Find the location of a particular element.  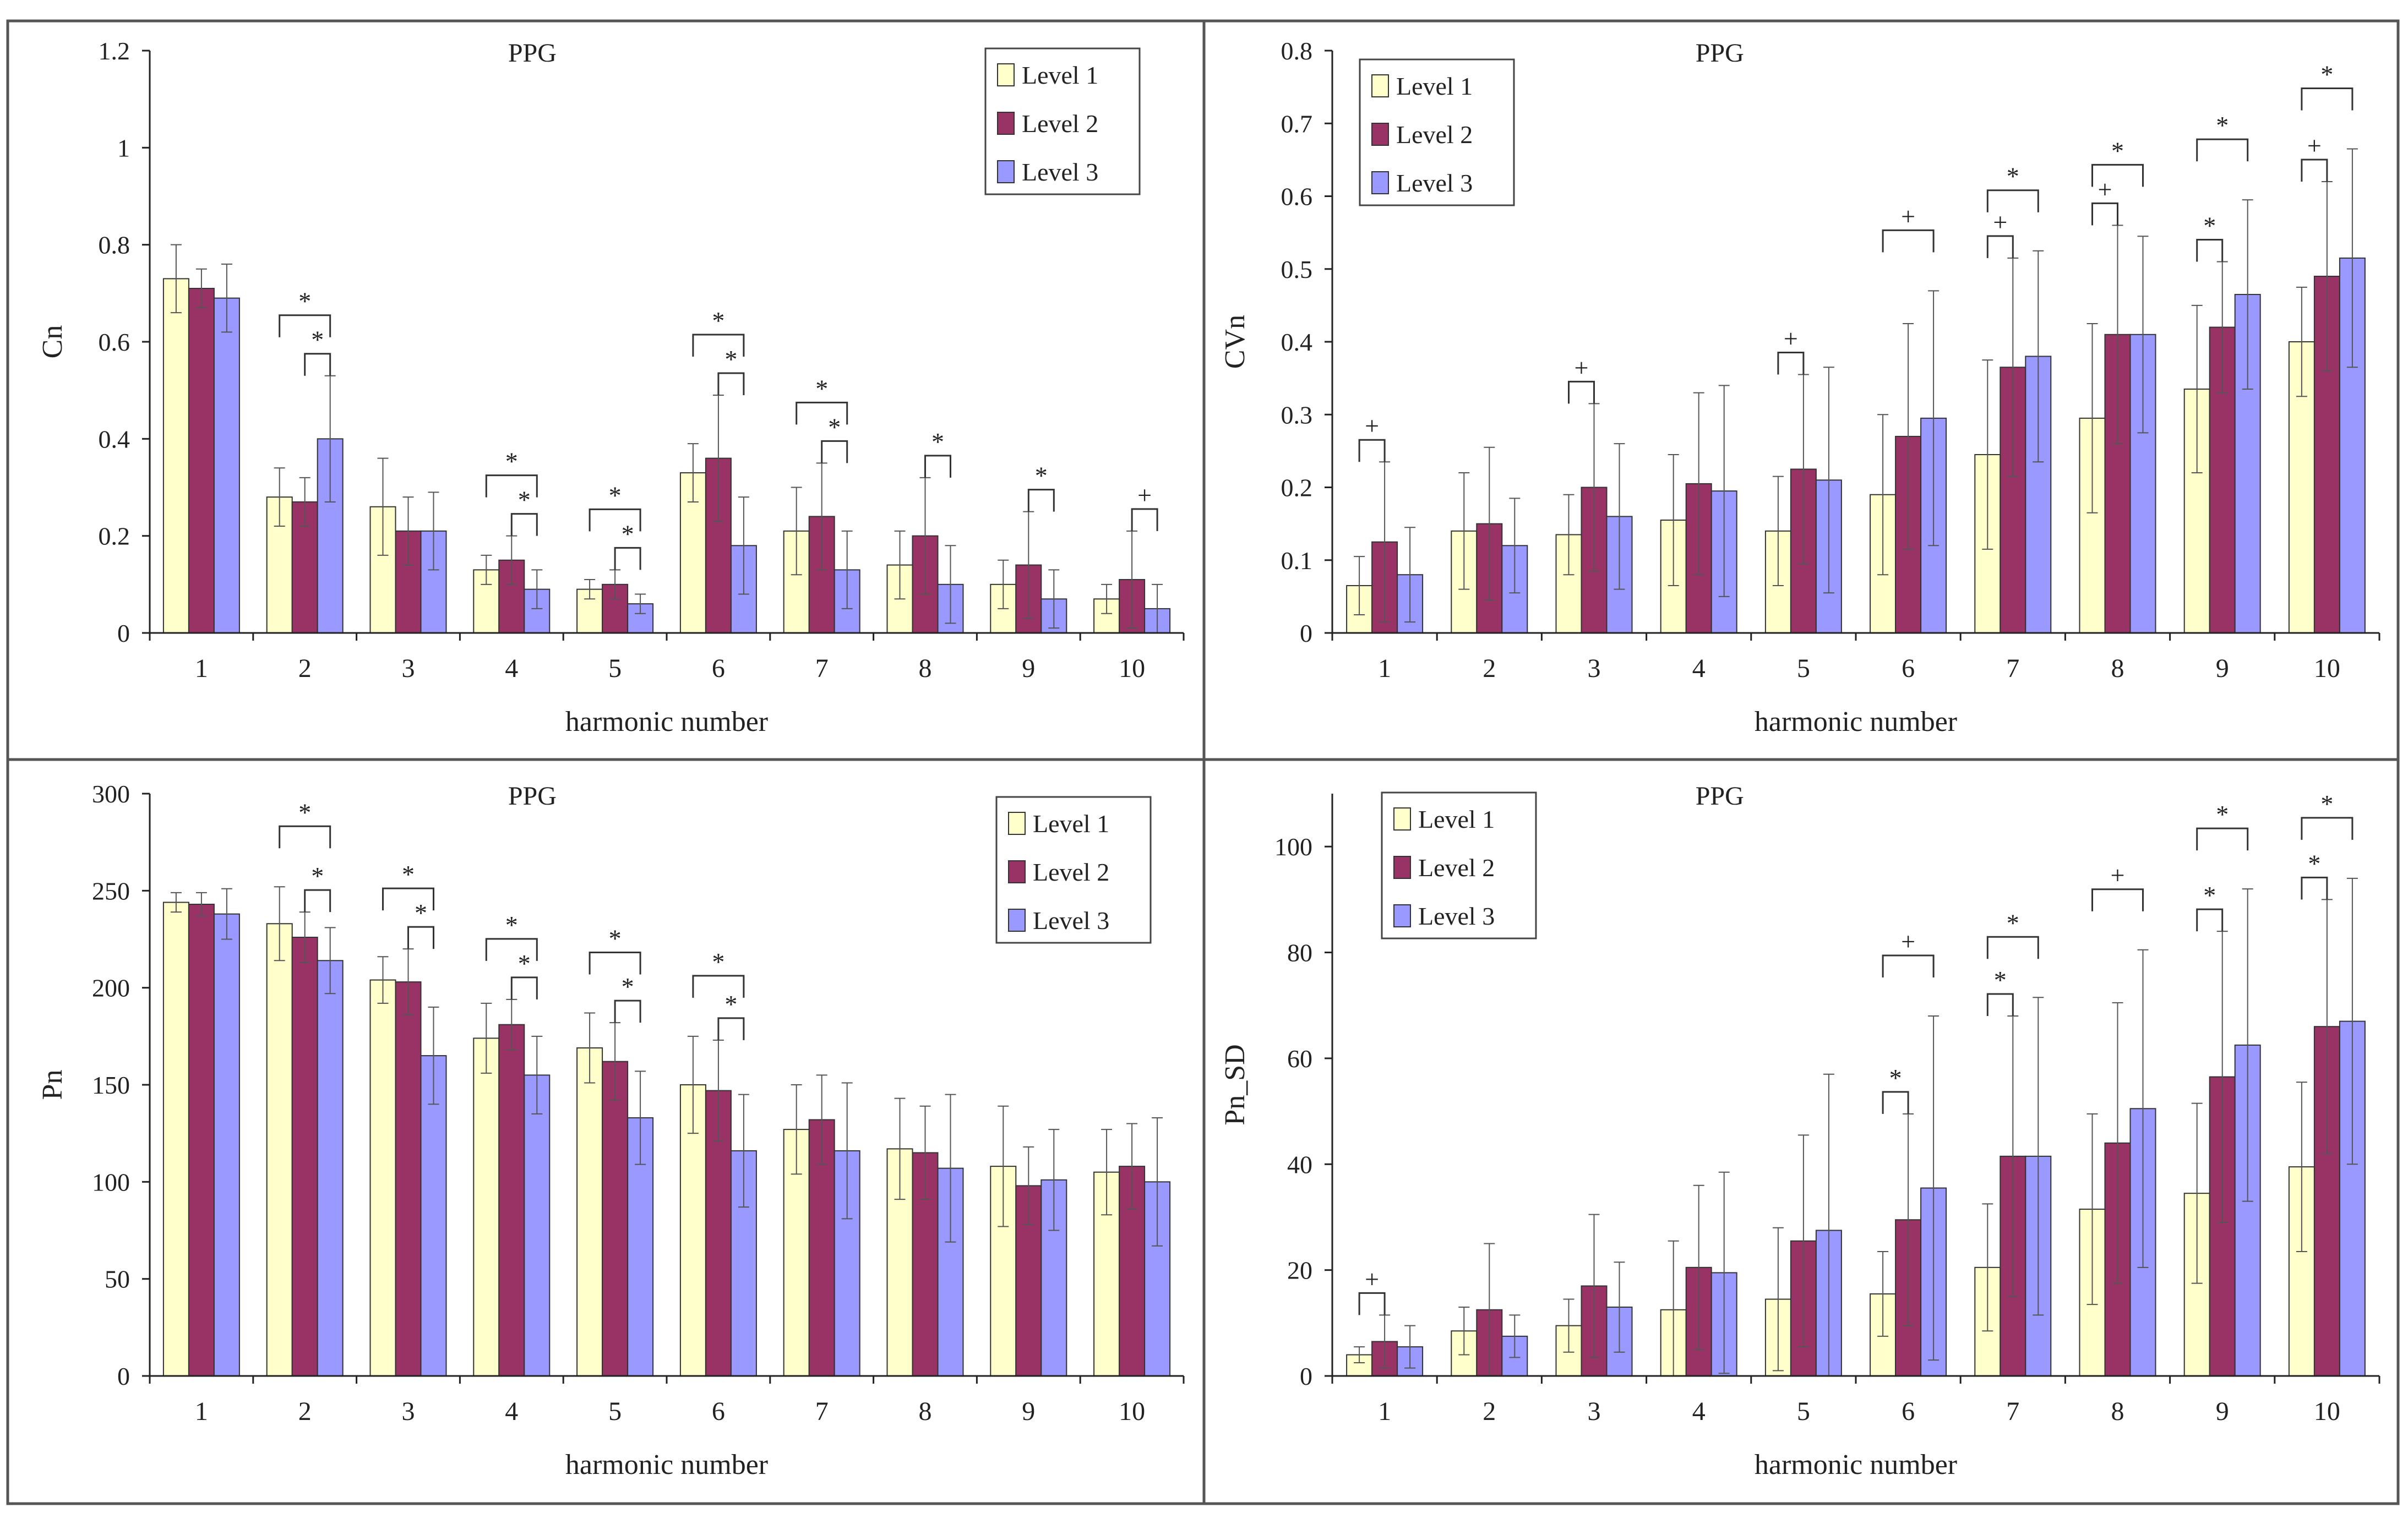

y-axis-title: CVn is located at coordinates (1235, 342).